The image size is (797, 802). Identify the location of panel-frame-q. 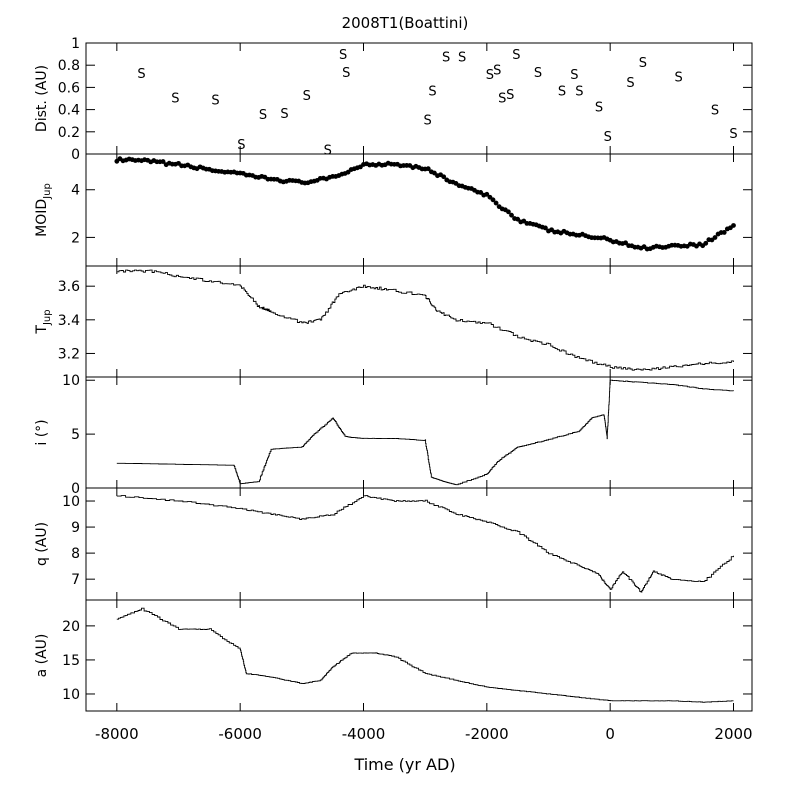
(419, 544).